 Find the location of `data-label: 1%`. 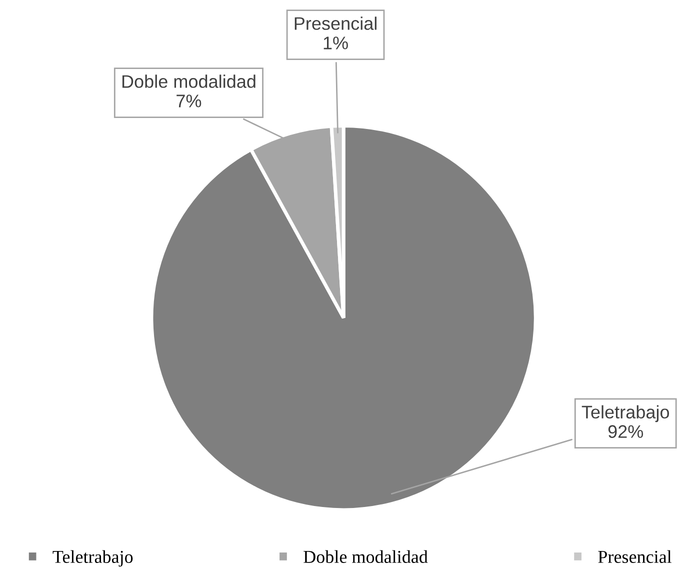

data-label: 1% is located at coordinates (336, 43).